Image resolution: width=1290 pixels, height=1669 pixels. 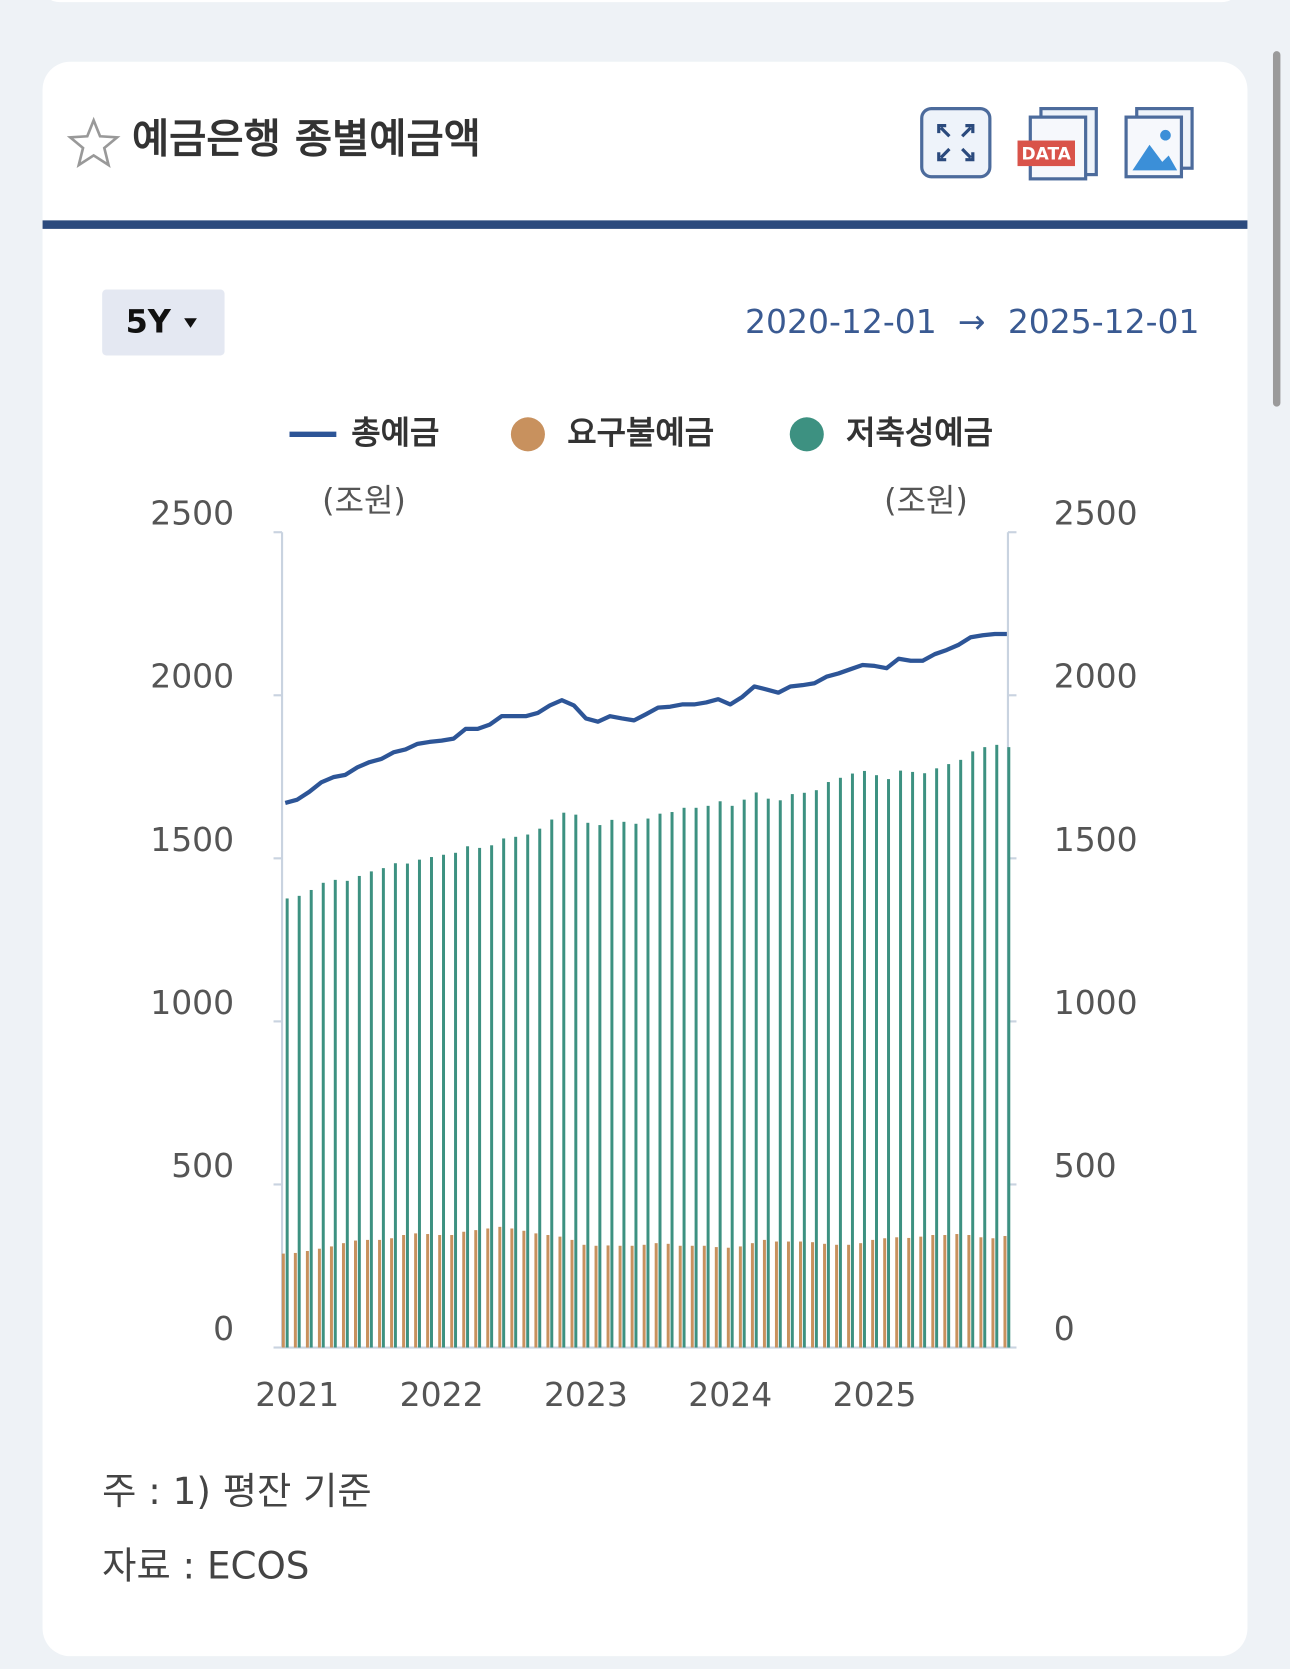 What do you see at coordinates (1096, 513) in the screenshot?
I see `y2-tick-label: 2500` at bounding box center [1096, 513].